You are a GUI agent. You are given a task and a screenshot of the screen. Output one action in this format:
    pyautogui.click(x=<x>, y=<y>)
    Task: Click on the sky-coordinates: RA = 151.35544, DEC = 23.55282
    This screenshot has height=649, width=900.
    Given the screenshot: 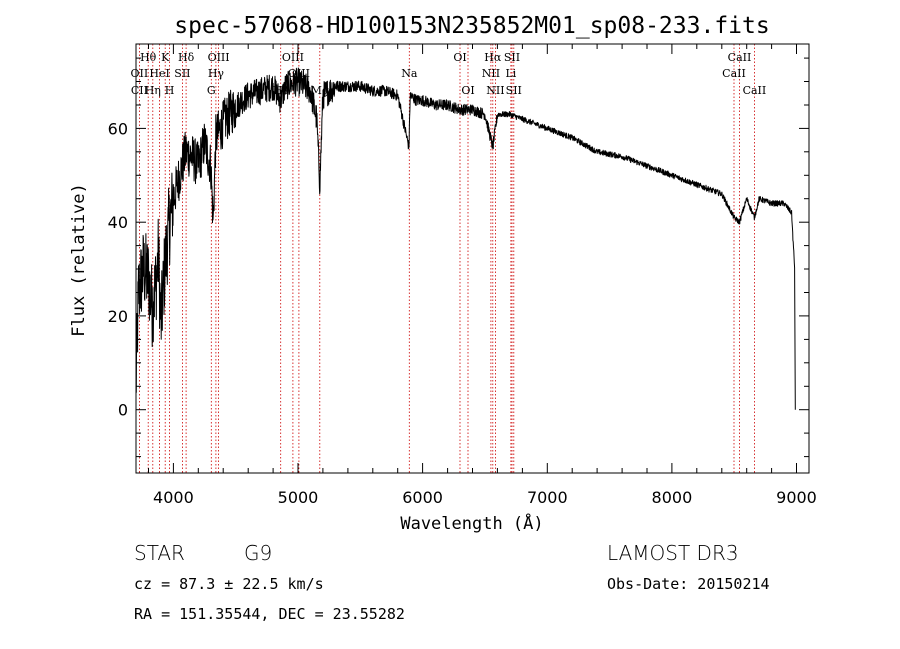 What is the action you would take?
    pyautogui.click(x=269, y=614)
    